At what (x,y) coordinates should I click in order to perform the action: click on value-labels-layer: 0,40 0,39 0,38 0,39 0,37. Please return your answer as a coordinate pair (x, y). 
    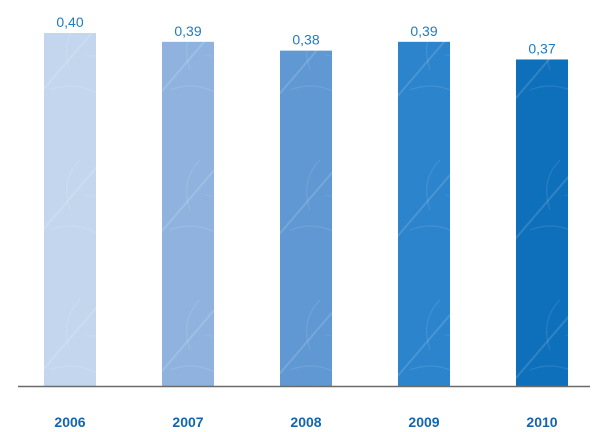
    Looking at the image, I should click on (305, 35).